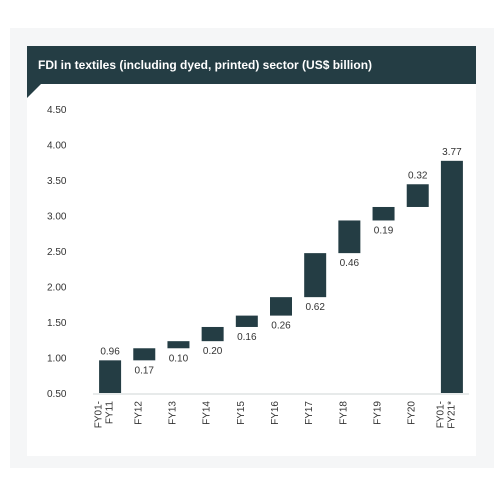 Image resolution: width=501 pixels, height=484 pixels. What do you see at coordinates (207, 413) in the screenshot?
I see `category-label: FY14` at bounding box center [207, 413].